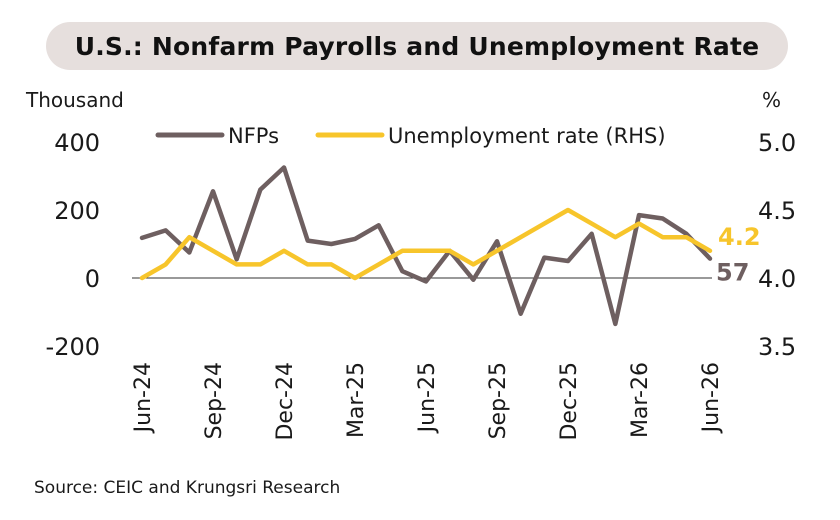  What do you see at coordinates (77, 211) in the screenshot?
I see `left-tick-label: 200` at bounding box center [77, 211].